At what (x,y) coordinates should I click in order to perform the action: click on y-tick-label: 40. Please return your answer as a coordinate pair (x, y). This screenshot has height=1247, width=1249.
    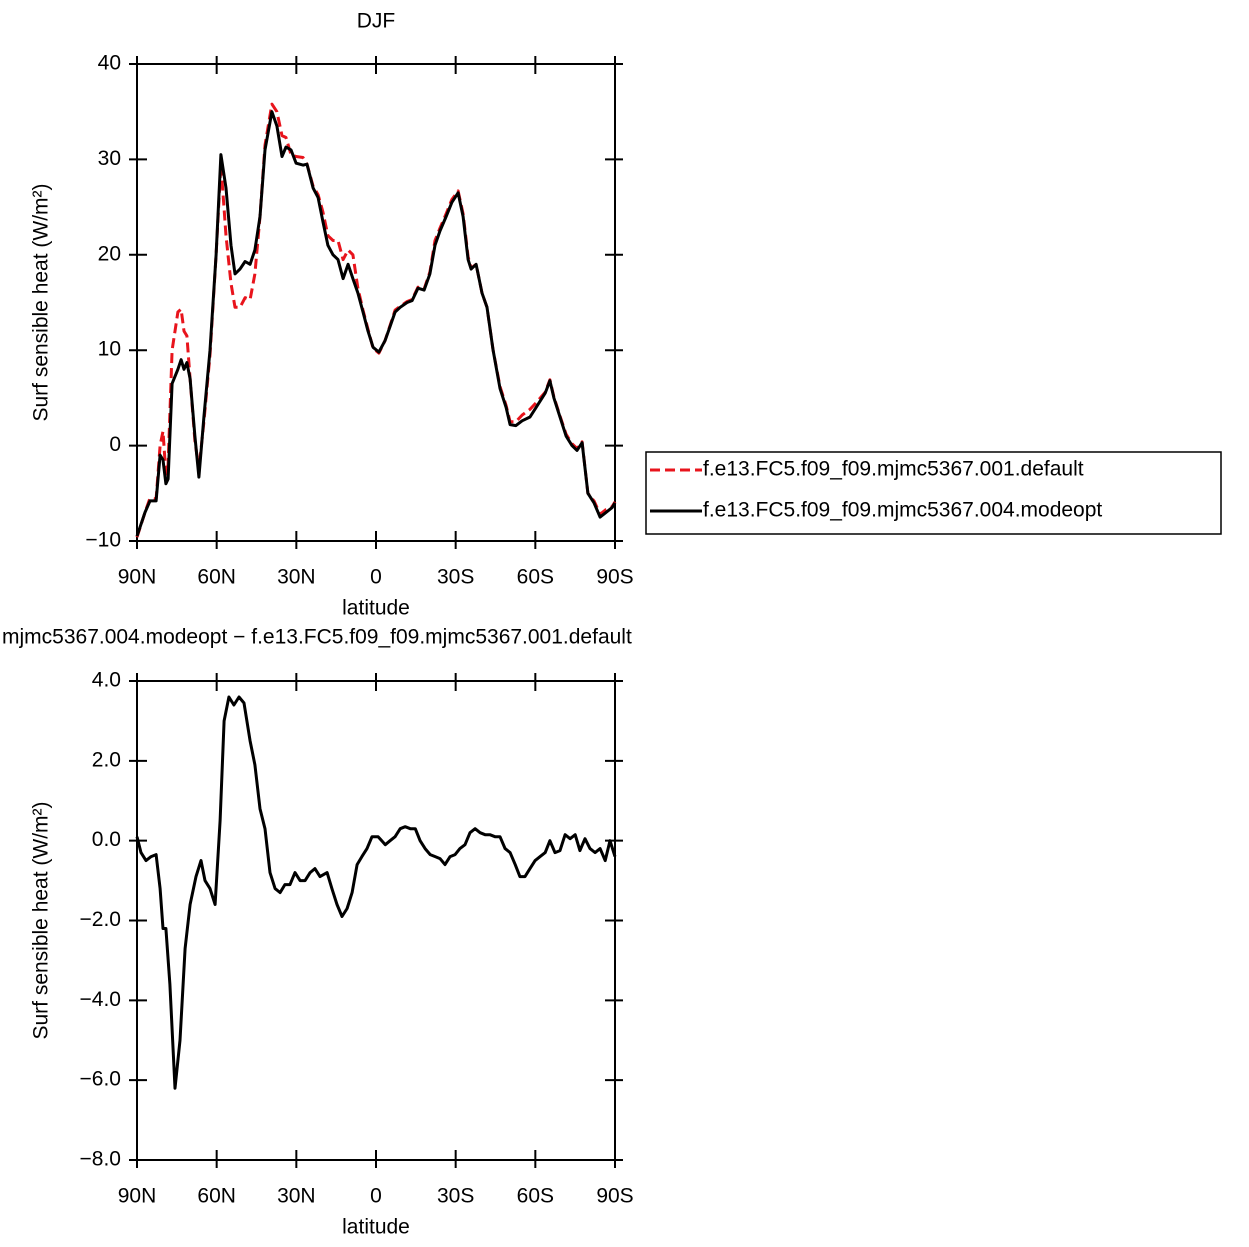
    Looking at the image, I should click on (109, 63).